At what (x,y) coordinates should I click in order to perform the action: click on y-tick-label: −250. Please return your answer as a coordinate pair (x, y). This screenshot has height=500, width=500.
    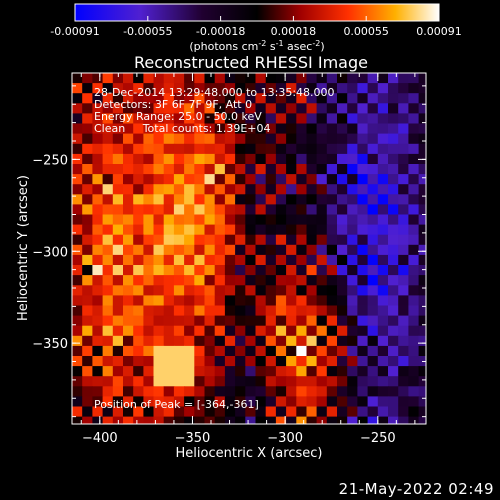
    Looking at the image, I should click on (50, 160).